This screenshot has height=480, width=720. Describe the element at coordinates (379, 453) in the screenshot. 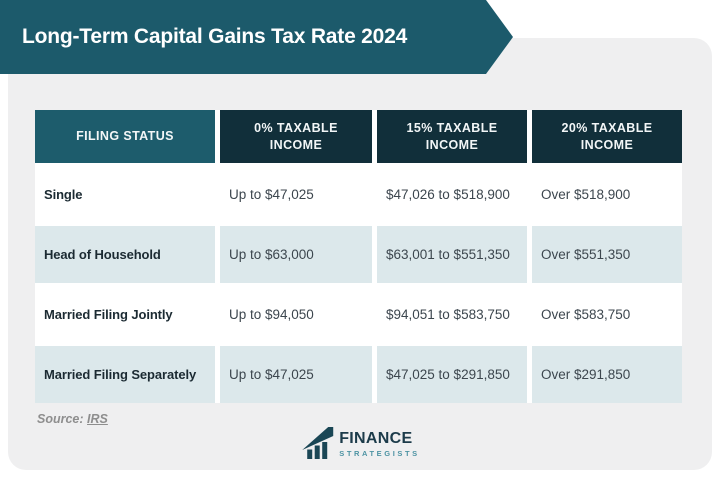

I see `logo-strategists-text: STRATEGISTS` at that location.